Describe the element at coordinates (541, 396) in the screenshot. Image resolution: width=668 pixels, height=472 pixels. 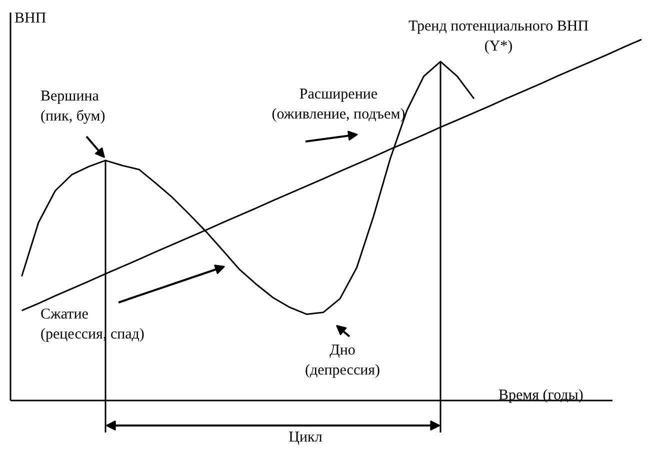
I see `x-axis-title: Время (годы)` at that location.